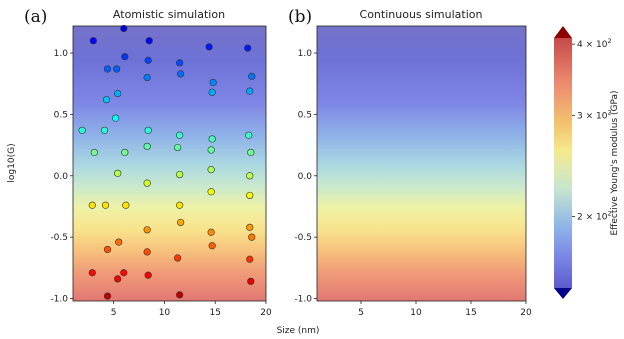  Describe the element at coordinates (594, 43) in the screenshot. I see `colorbar-tick-label: 4 × 10²` at that location.